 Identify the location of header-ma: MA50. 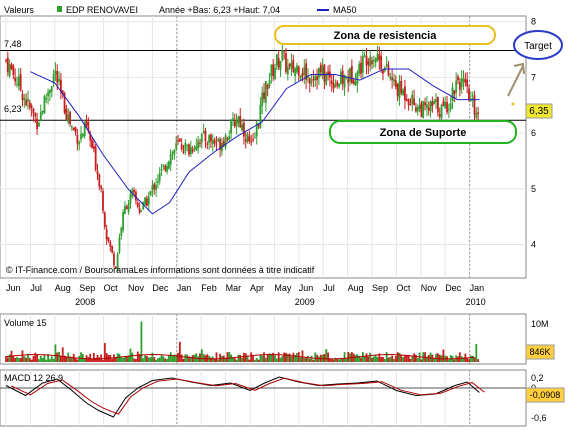
(345, 10).